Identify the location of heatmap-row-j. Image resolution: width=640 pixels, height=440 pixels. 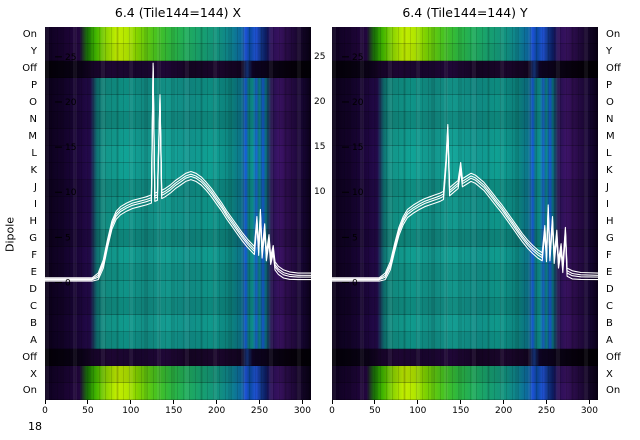
(178, 188).